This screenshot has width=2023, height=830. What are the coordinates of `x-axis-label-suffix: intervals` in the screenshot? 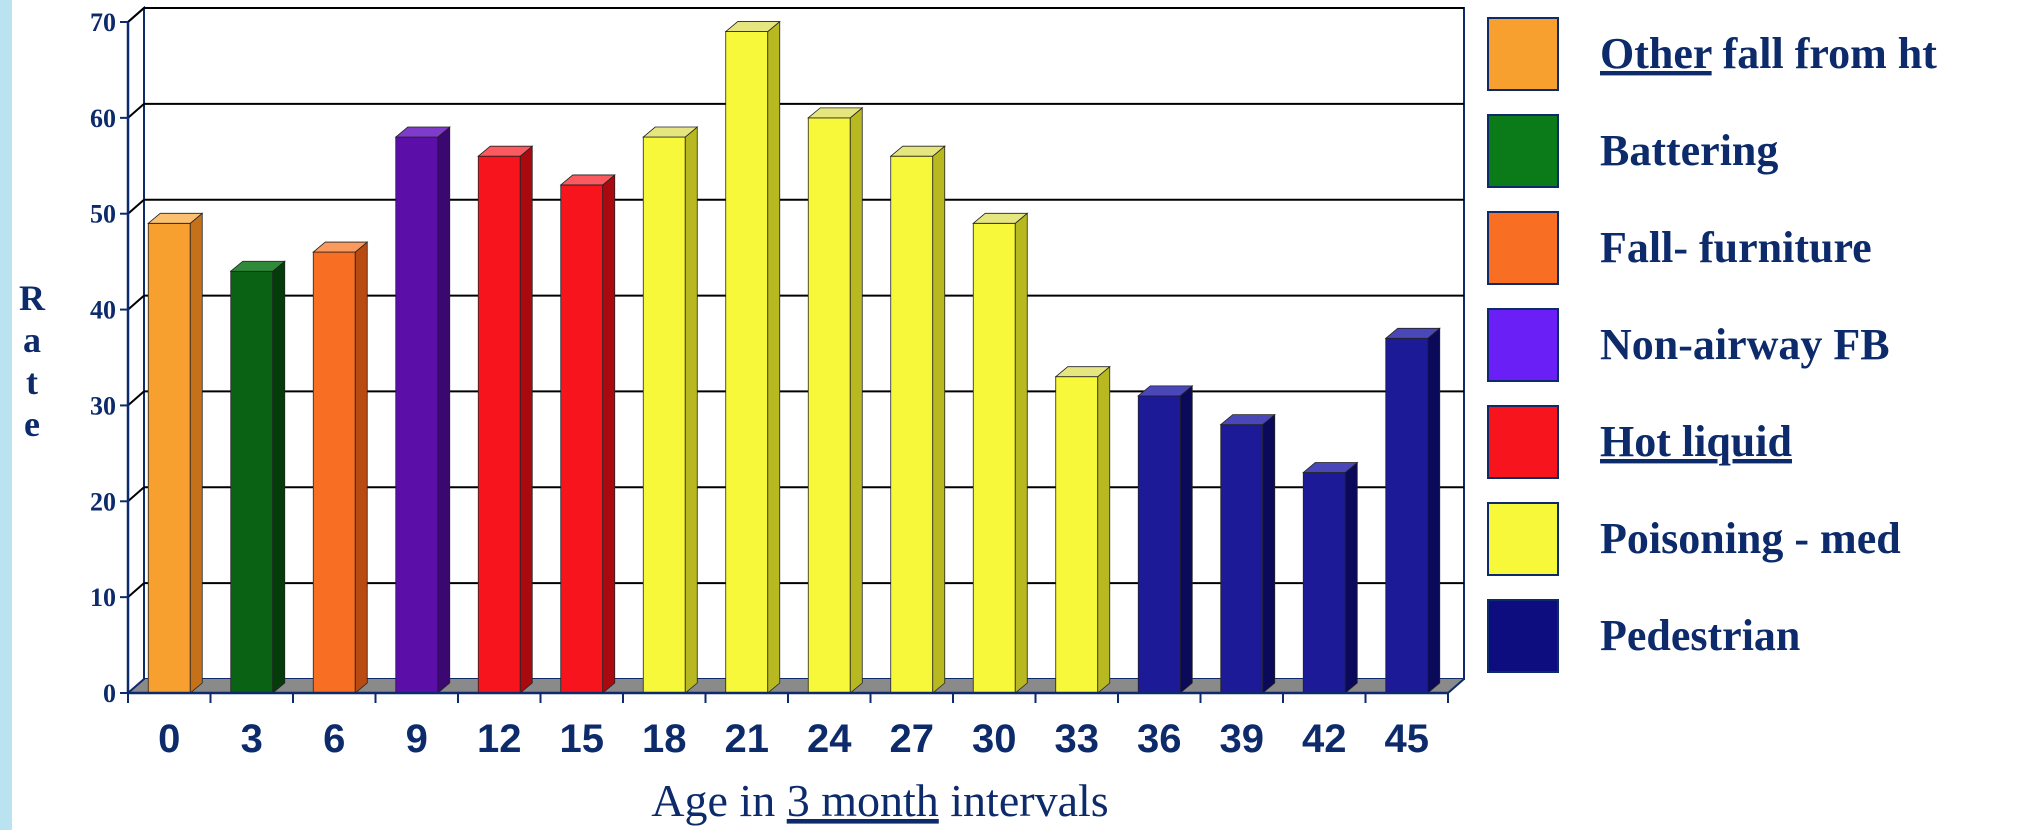 It's located at (1024, 800).